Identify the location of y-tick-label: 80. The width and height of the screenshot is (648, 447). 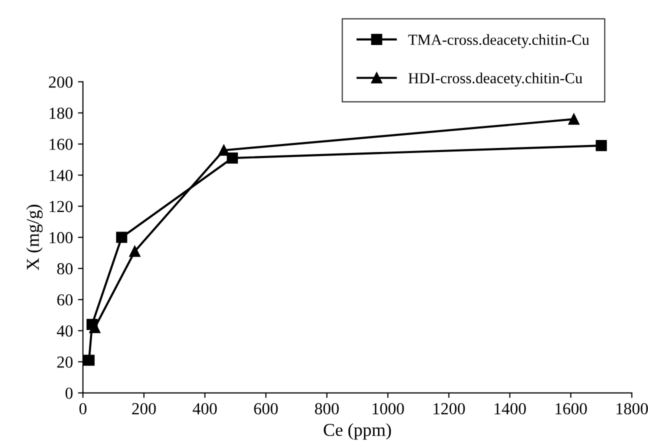
(65, 268).